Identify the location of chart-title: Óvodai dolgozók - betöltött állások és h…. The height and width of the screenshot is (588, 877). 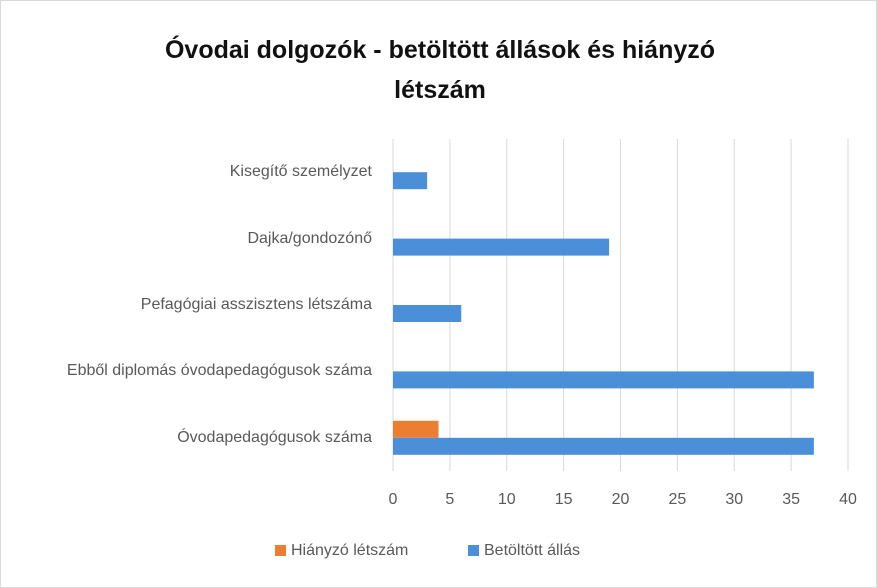
(440, 70).